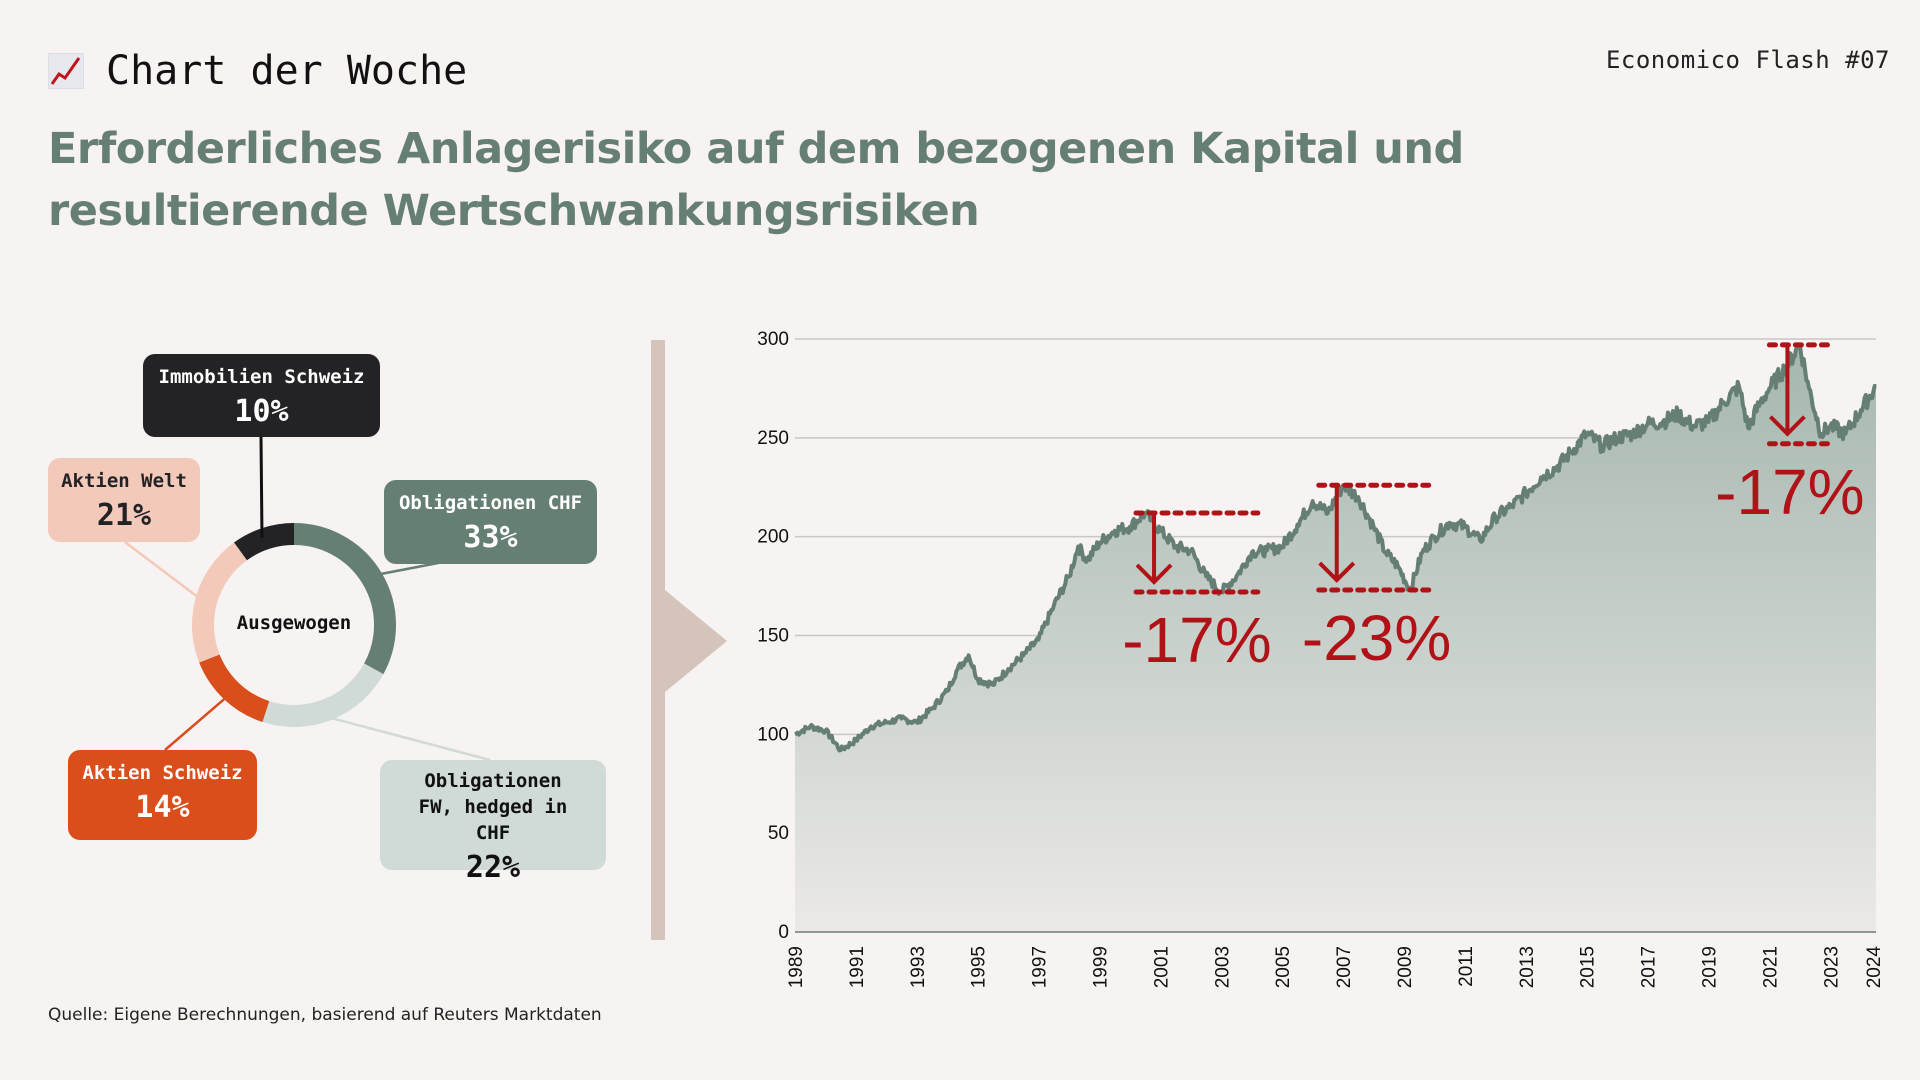 This screenshot has height=1080, width=1920. I want to click on drawdown-label: -23%, so click(1376, 638).